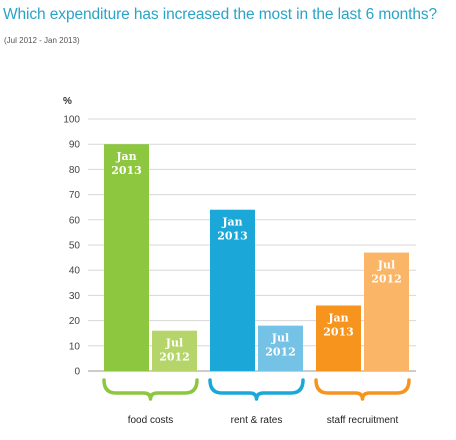 This screenshot has height=440, width=456. What do you see at coordinates (75, 170) in the screenshot?
I see `y-tick-label: 80` at bounding box center [75, 170].